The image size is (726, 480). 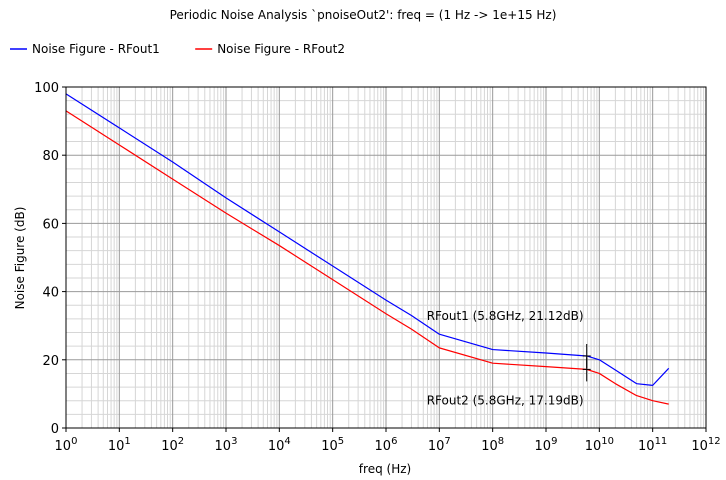 I want to click on x-tick-label: 10³, so click(x=226, y=445).